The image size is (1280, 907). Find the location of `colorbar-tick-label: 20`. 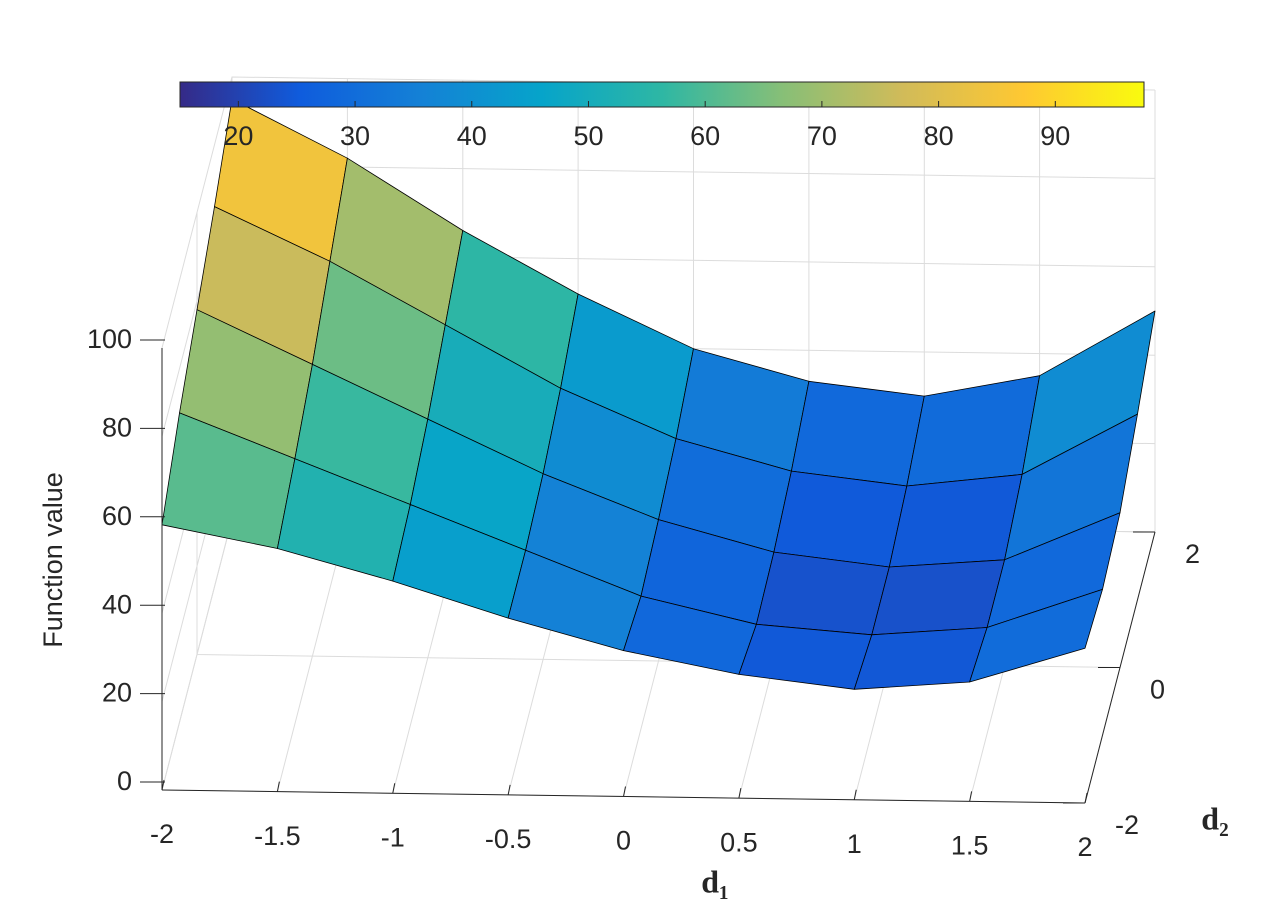

colorbar-tick-label: 20 is located at coordinates (238, 136).